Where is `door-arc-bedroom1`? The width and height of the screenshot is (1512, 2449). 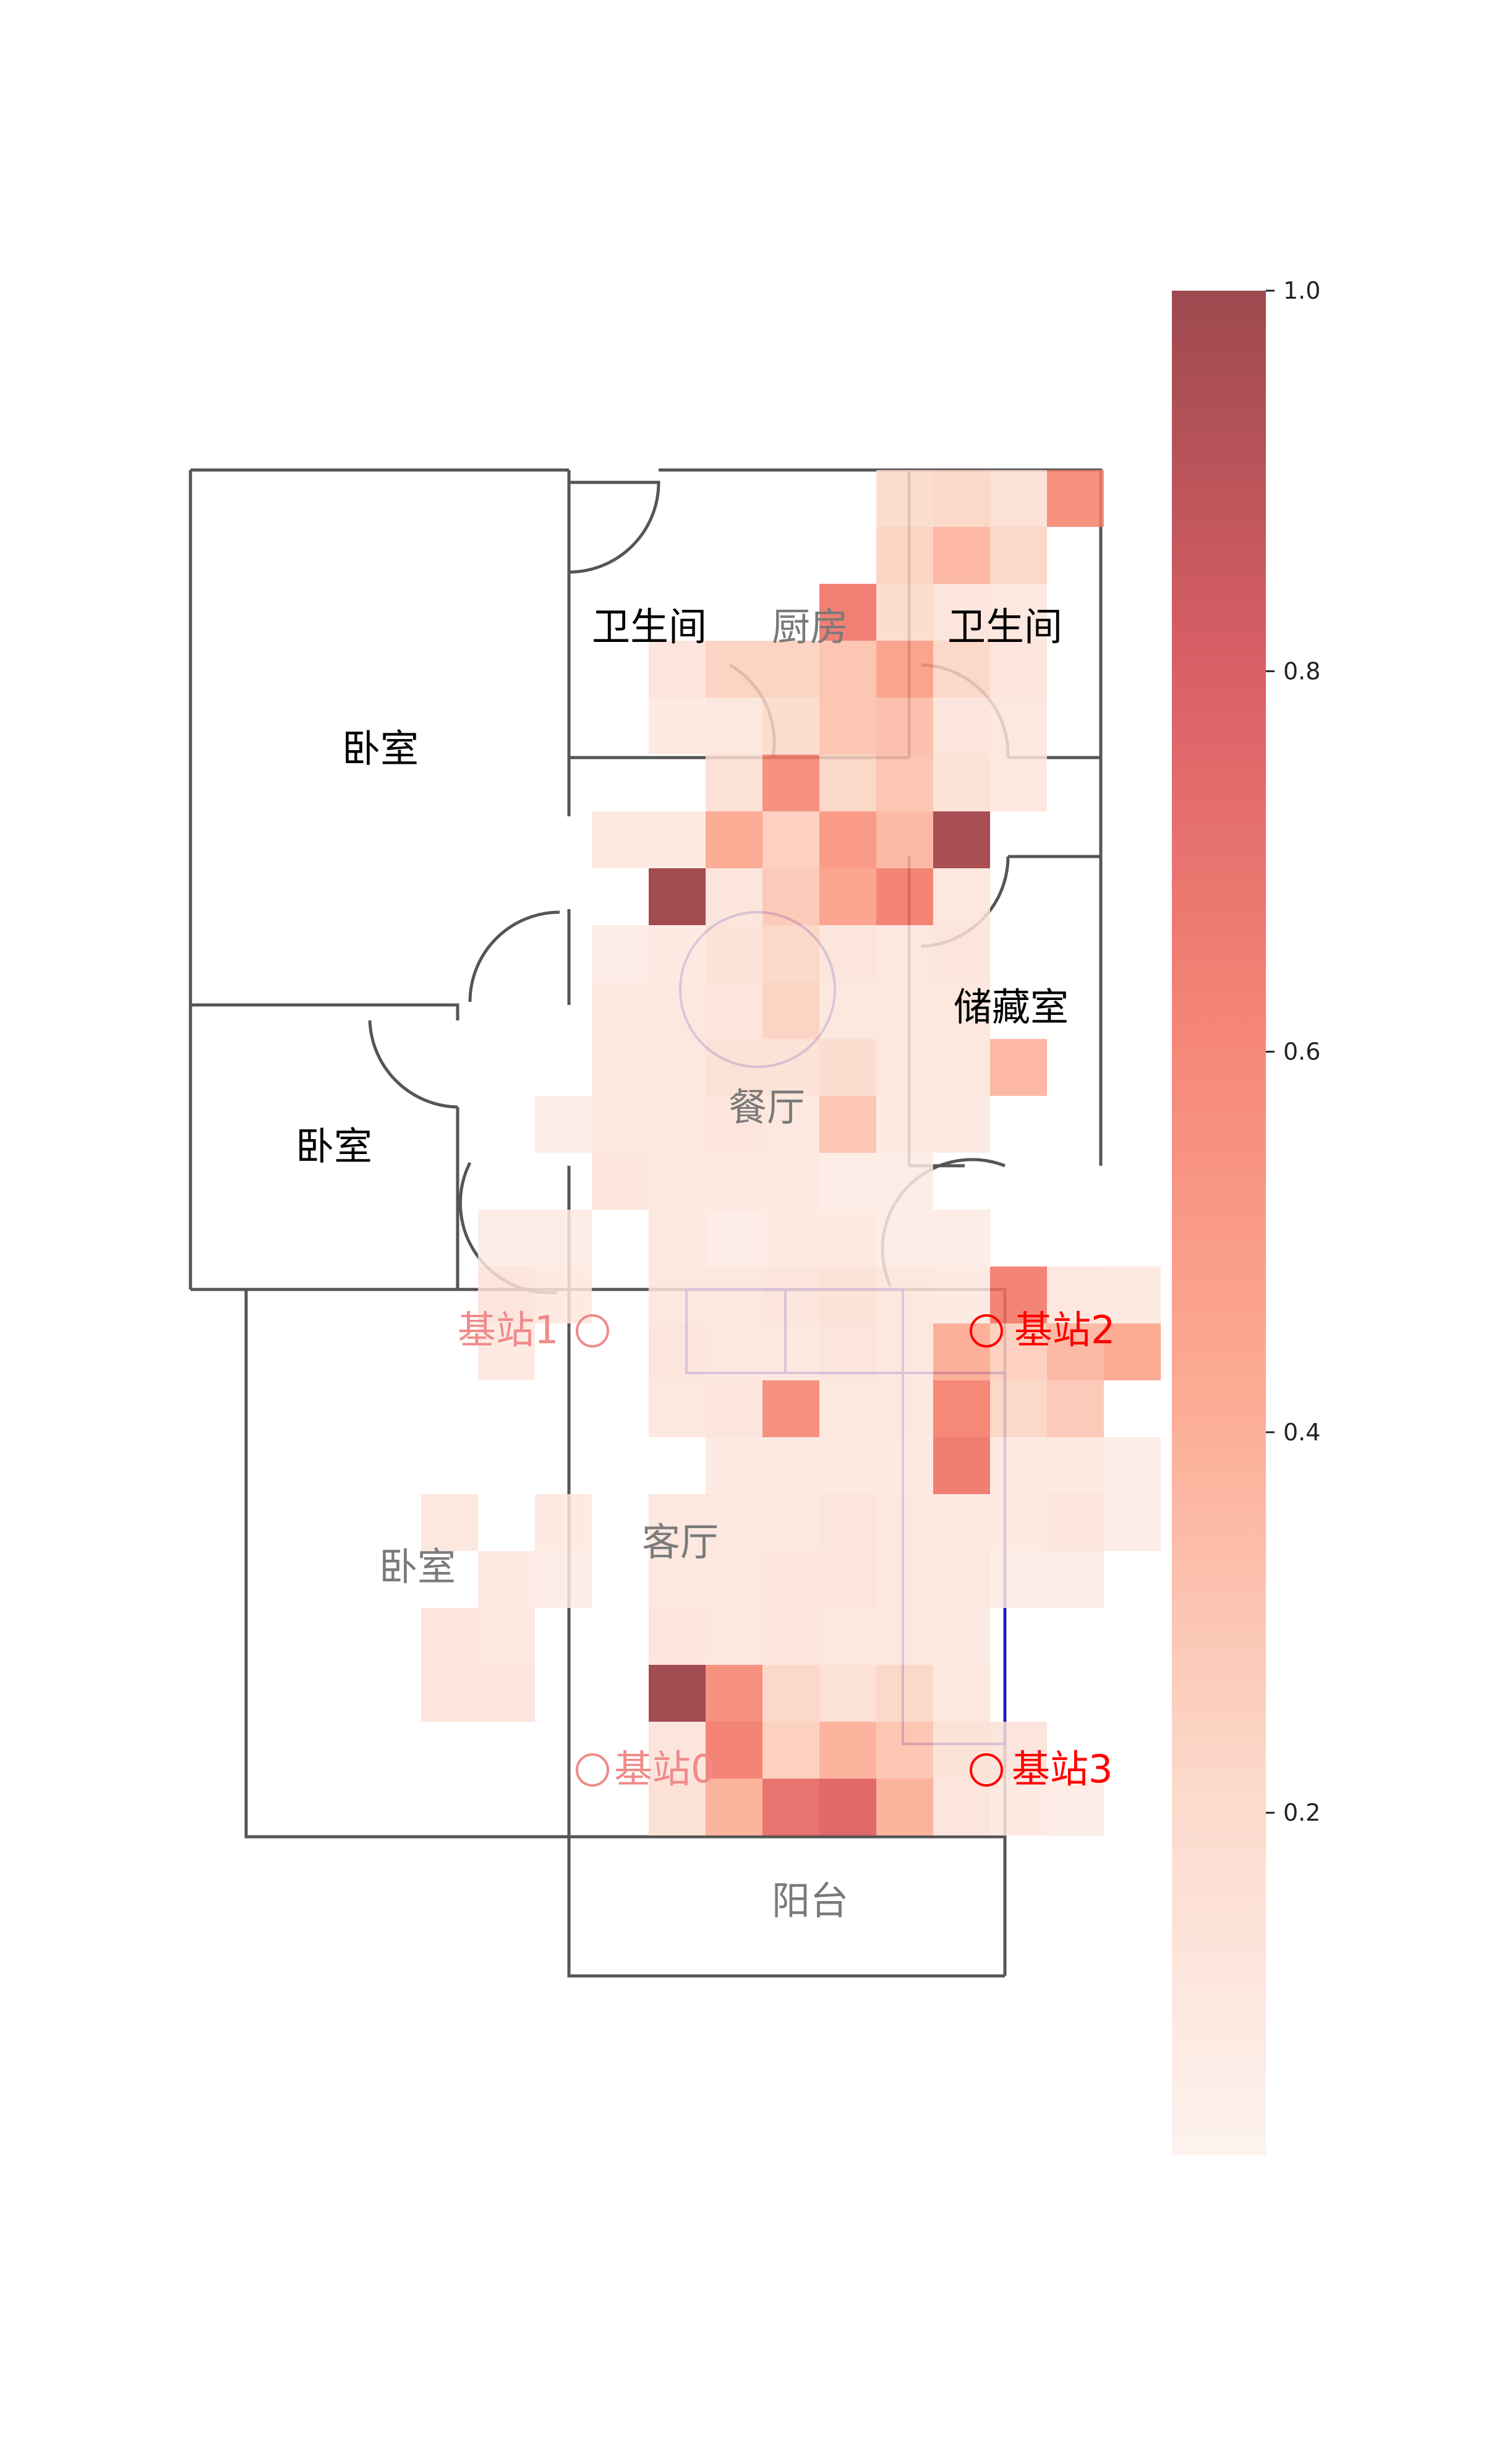
door-arc-bedroom1 is located at coordinates (514, 956).